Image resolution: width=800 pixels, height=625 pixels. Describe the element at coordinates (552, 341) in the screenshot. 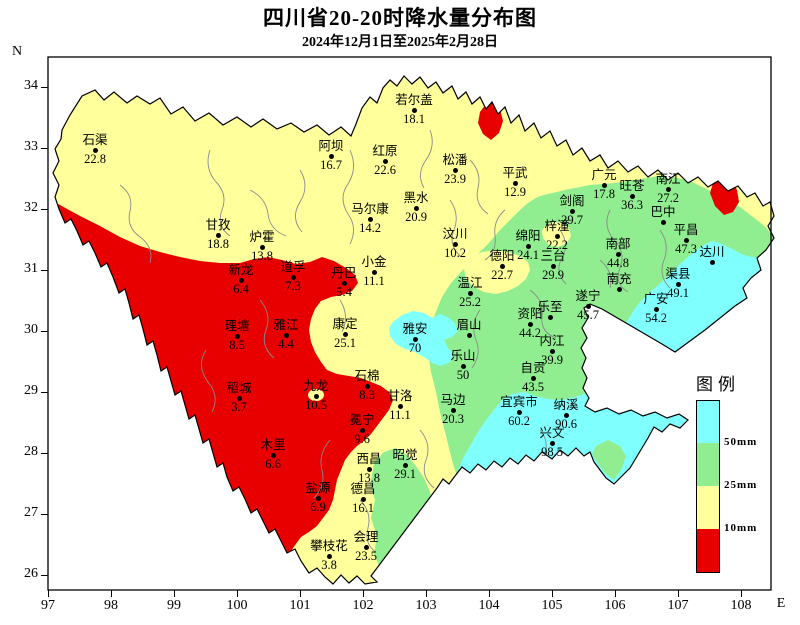

I see `station-name: 内江` at that location.